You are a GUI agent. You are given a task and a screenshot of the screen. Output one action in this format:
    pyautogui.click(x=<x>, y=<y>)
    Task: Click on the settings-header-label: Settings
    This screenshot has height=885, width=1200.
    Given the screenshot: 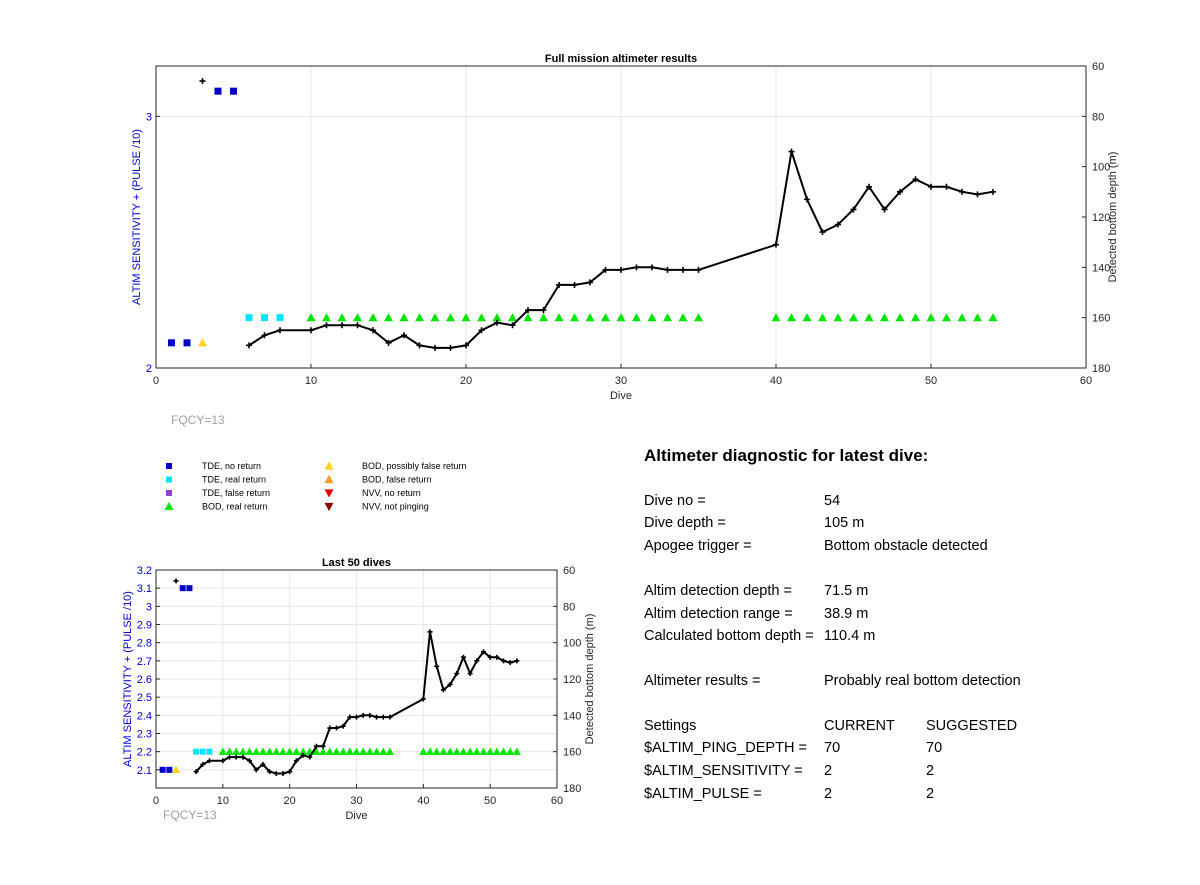 What is the action you would take?
    pyautogui.click(x=670, y=726)
    